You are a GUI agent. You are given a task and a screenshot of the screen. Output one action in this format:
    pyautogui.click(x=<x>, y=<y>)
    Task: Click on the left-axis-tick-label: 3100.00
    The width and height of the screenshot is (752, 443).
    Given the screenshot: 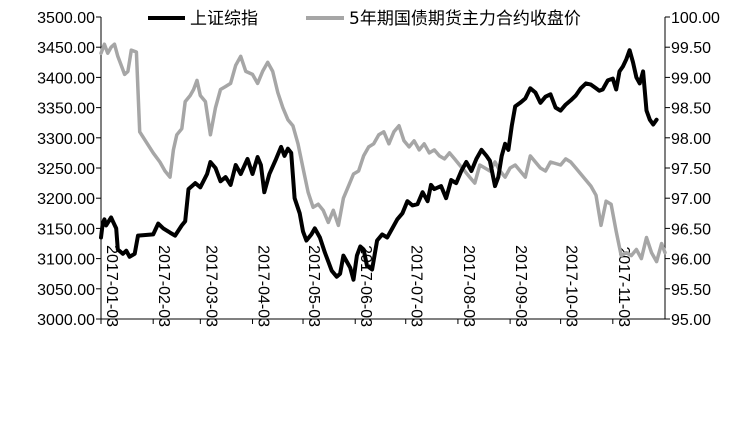 What is the action you would take?
    pyautogui.click(x=66, y=260)
    